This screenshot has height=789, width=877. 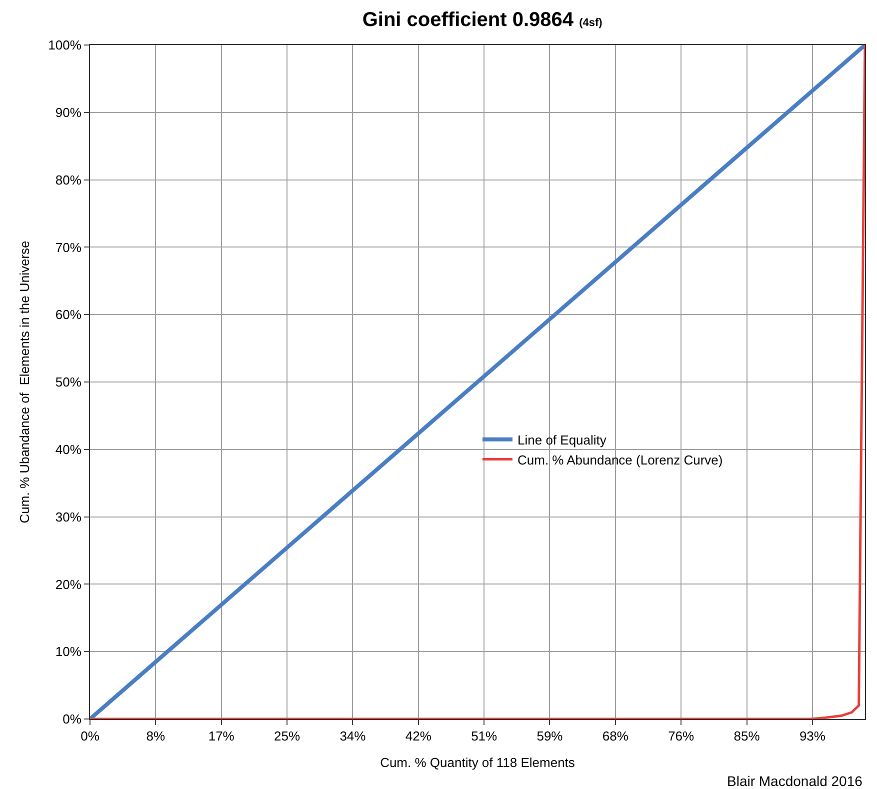 What do you see at coordinates (24, 382) in the screenshot?
I see `y-axis-title: Cum. % Ubandance of Elements in the Universe` at bounding box center [24, 382].